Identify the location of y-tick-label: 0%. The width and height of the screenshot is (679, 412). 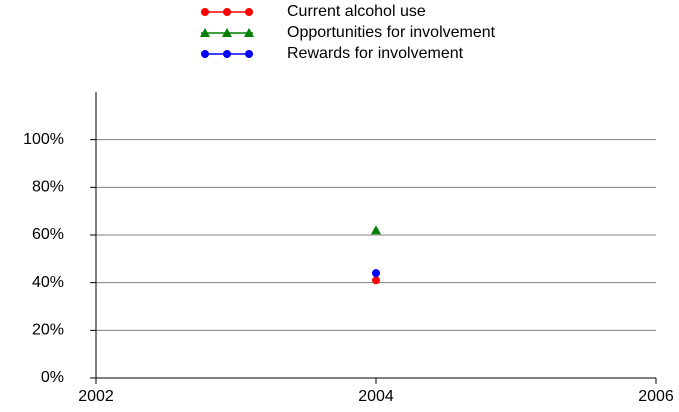
(52, 377).